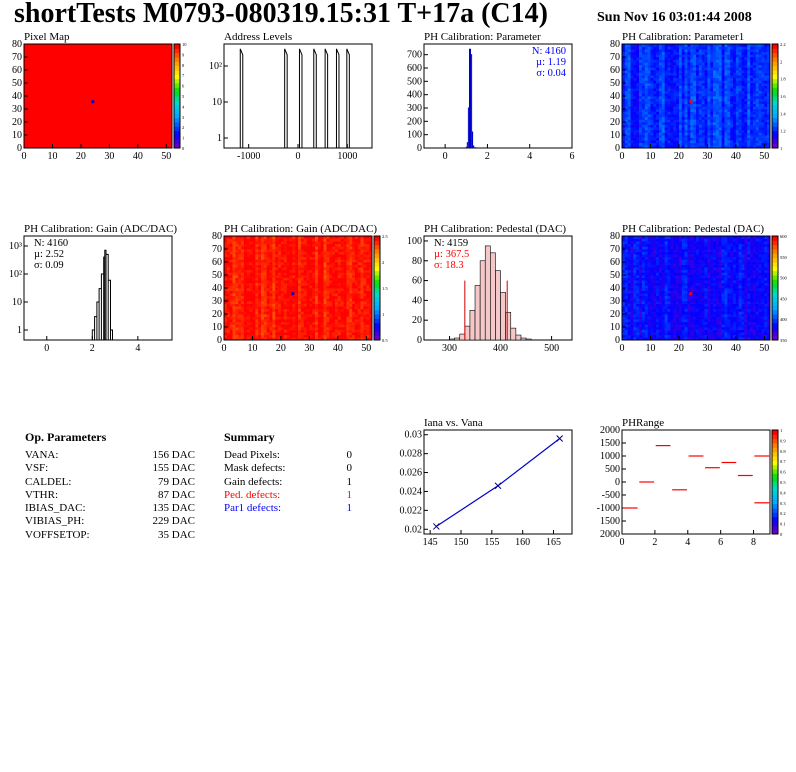 Image resolution: width=796 pixels, height=772 pixels. I want to click on stats-entries: N: 4160, so click(51, 243).